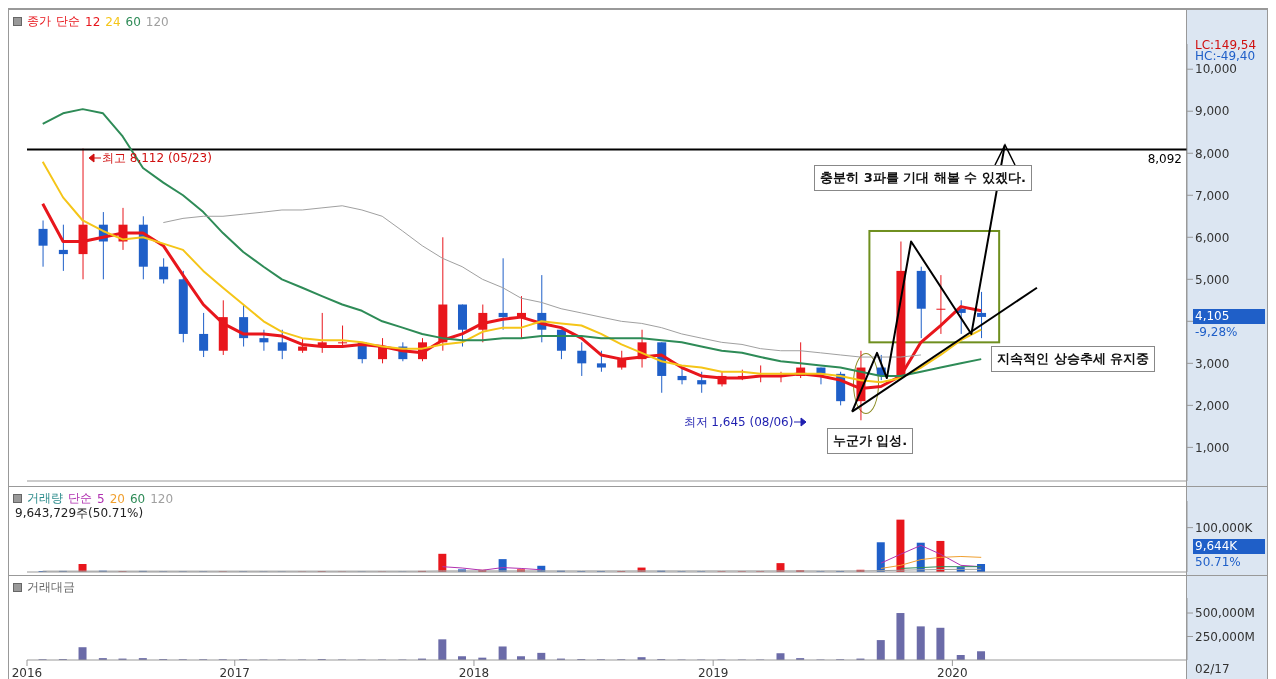 This screenshot has height=679, width=1276. Describe the element at coordinates (1212, 447) in the screenshot. I see `y-tick-label: 1,000` at that location.